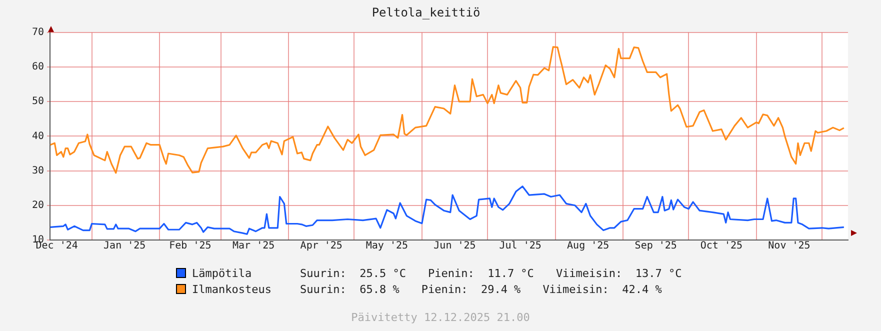 This screenshot has height=331, width=881. I want to click on y-tick-label: 40, so click(38, 136).